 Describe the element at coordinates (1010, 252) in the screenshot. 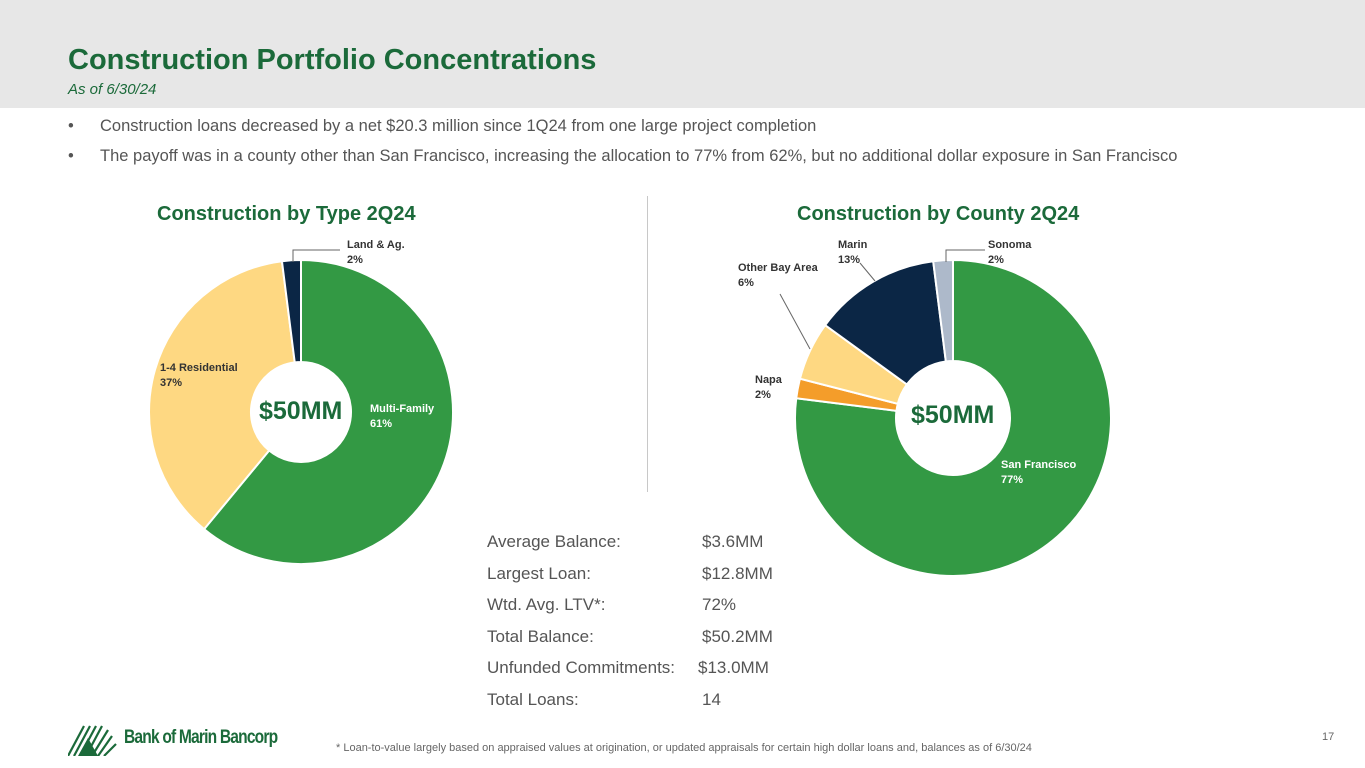

I see `label-sonoma: Sonoma 2%` at that location.